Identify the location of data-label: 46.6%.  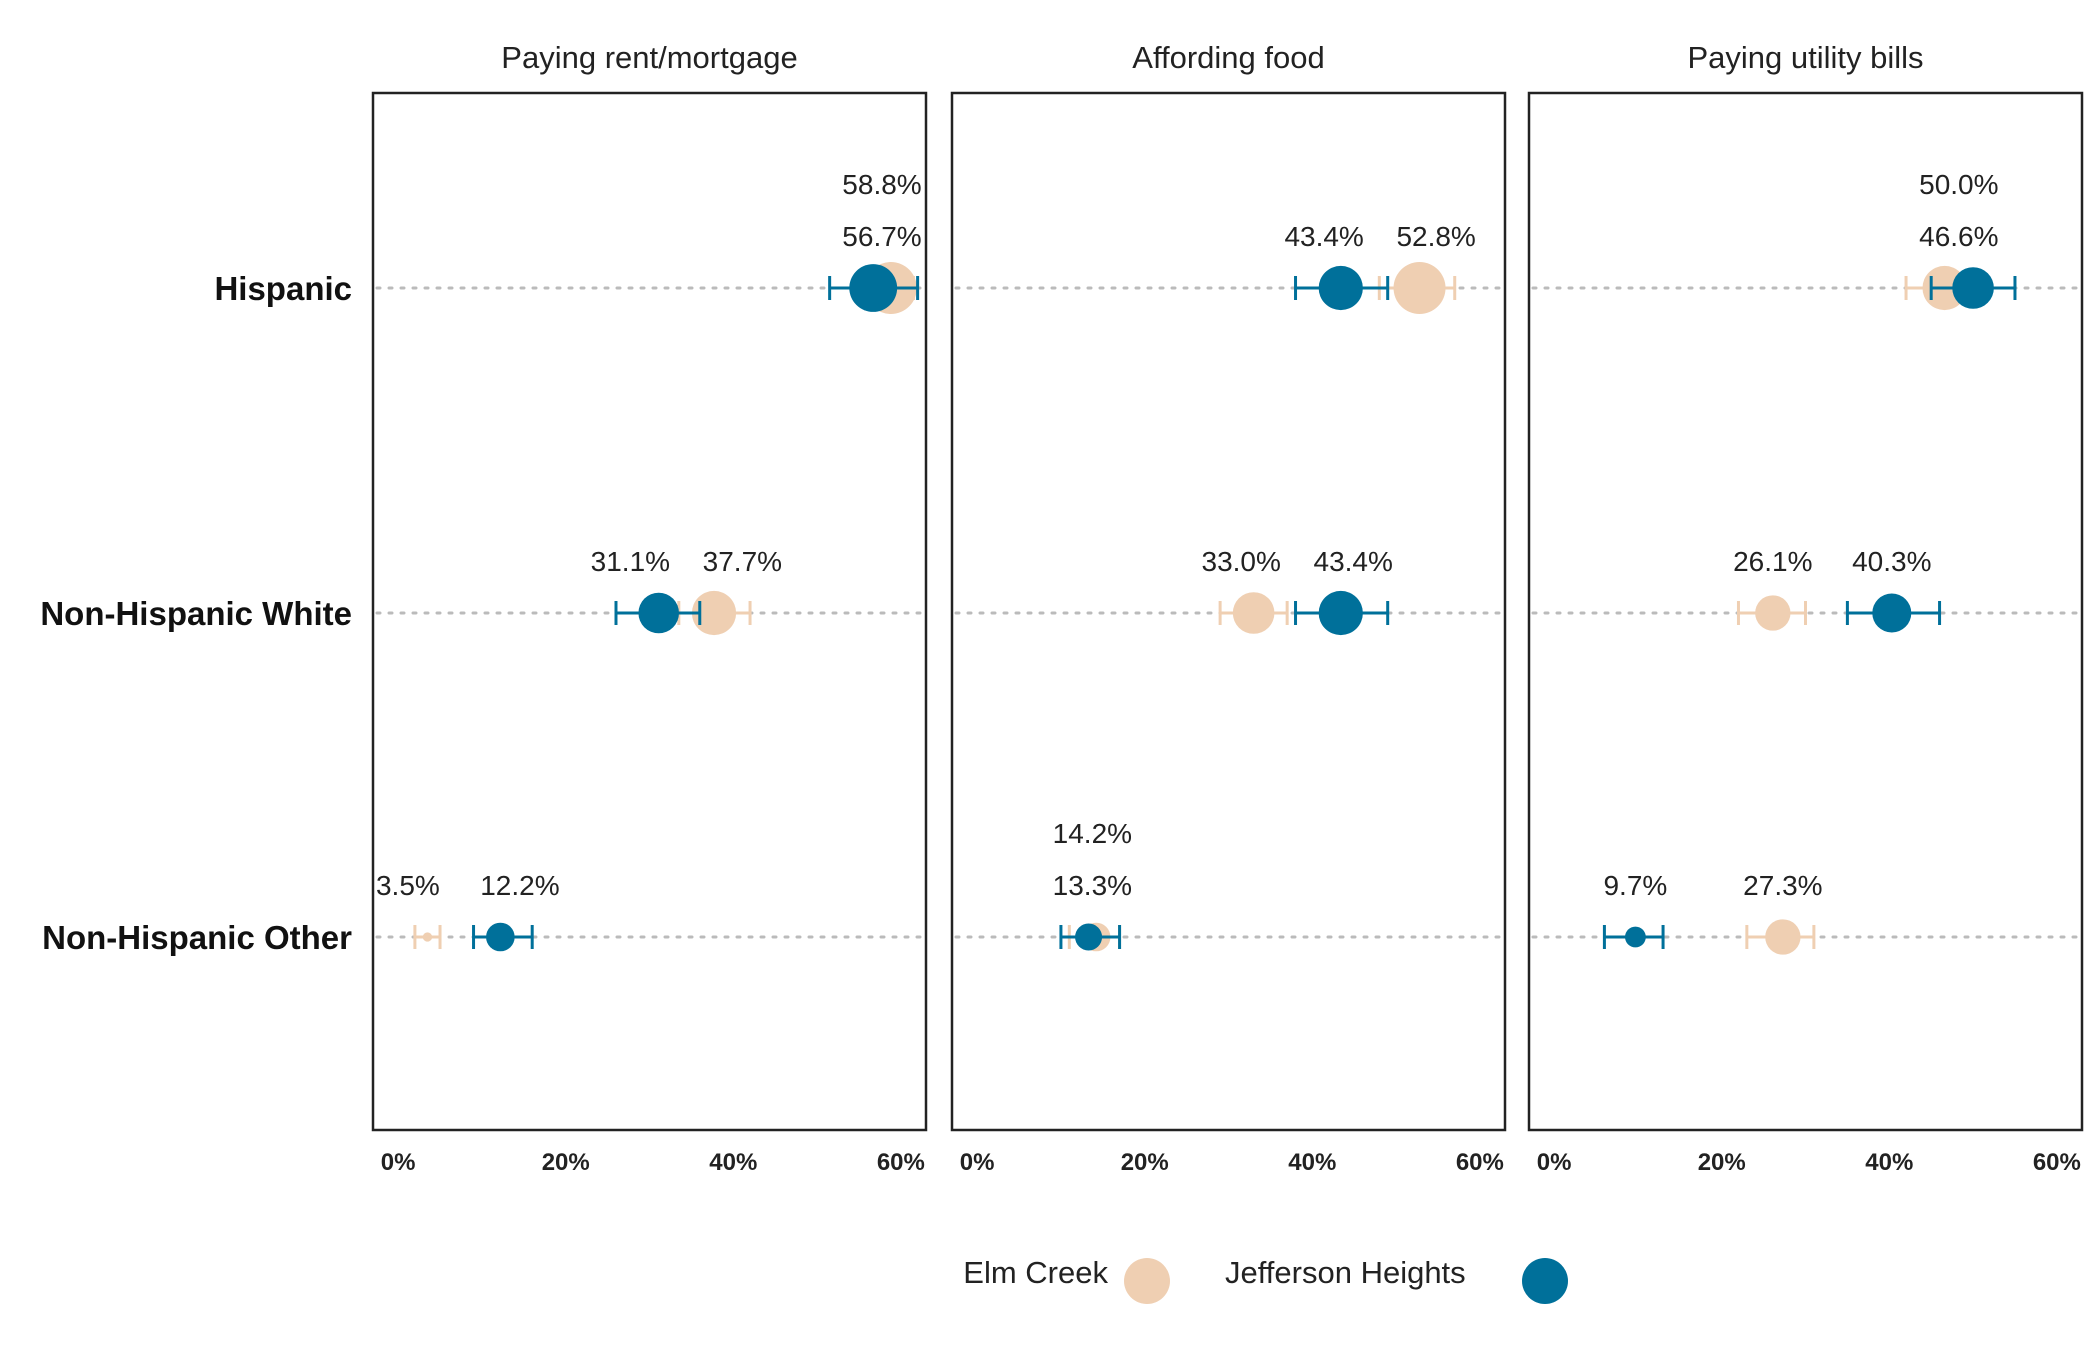
(1958, 236).